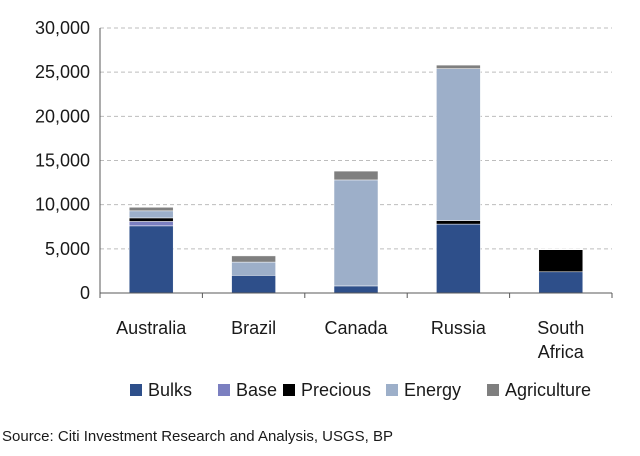 This screenshot has width=640, height=456. Describe the element at coordinates (432, 390) in the screenshot. I see `legend-label: Energy` at that location.